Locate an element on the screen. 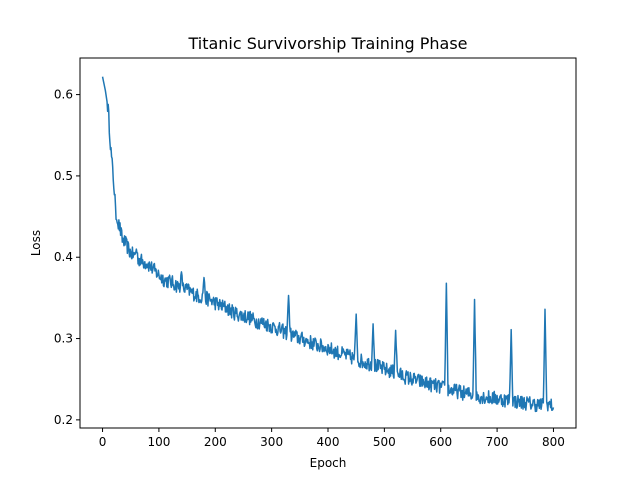 This screenshot has width=640, height=480. x-tick-label: 700 is located at coordinates (497, 442).